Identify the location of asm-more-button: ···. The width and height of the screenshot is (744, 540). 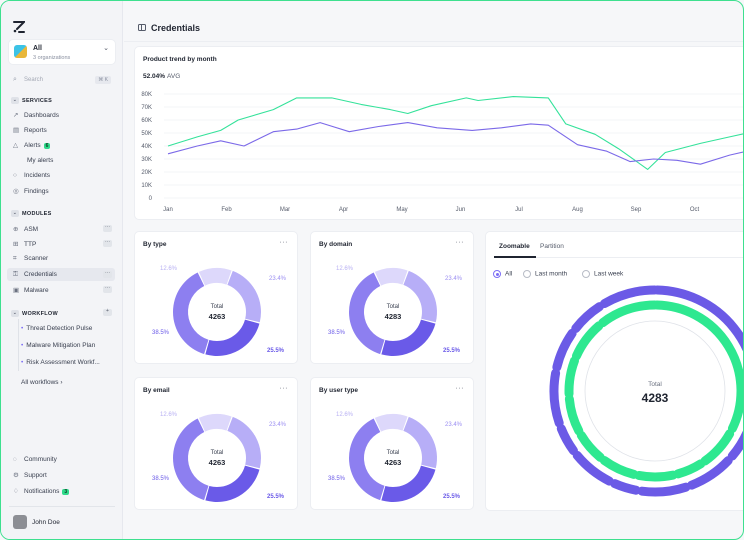
(107, 228).